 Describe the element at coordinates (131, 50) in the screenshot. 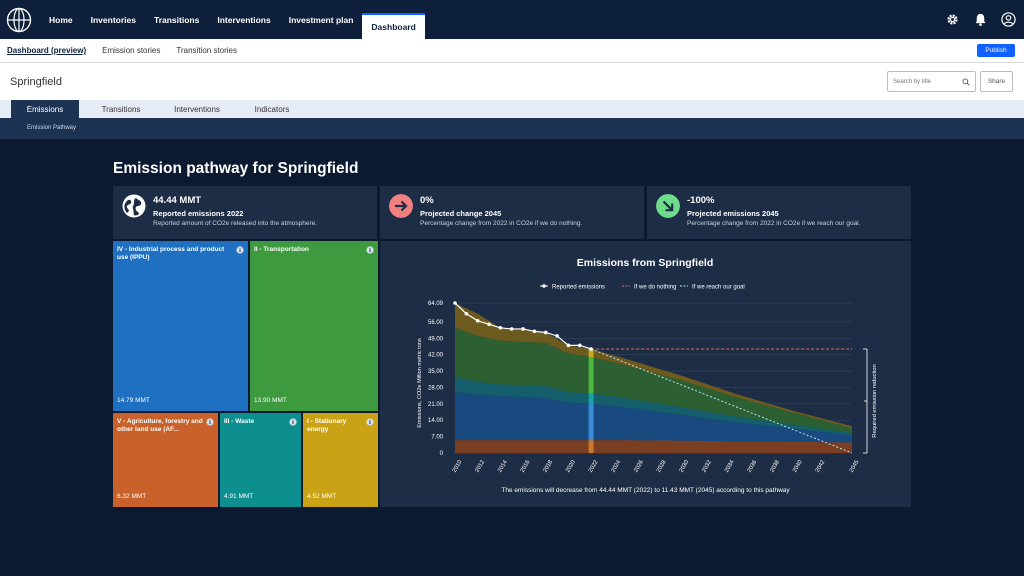

I see `subnav-emission-stories: Emission stories` at that location.